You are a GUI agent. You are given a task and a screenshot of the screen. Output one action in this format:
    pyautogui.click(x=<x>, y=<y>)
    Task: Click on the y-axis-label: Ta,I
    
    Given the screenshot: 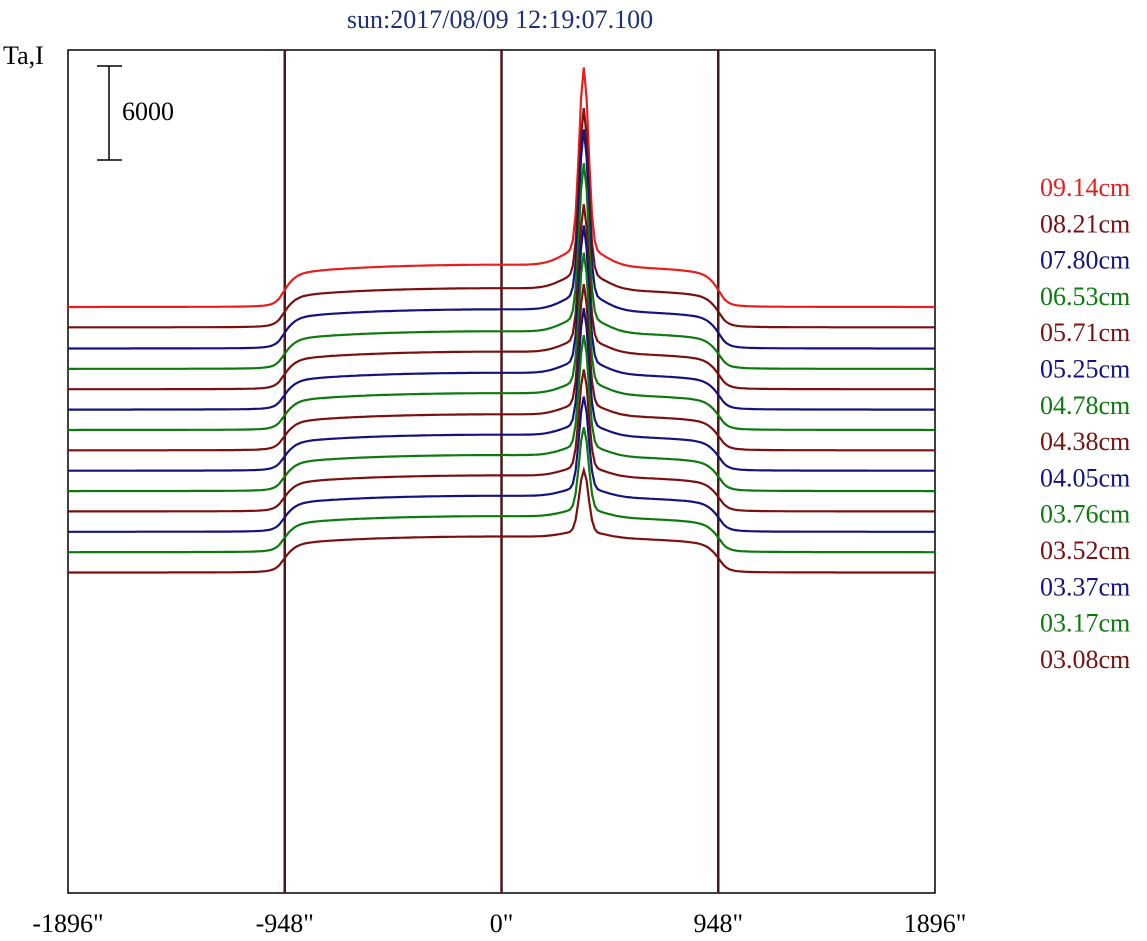 What is the action you would take?
    pyautogui.click(x=23, y=55)
    